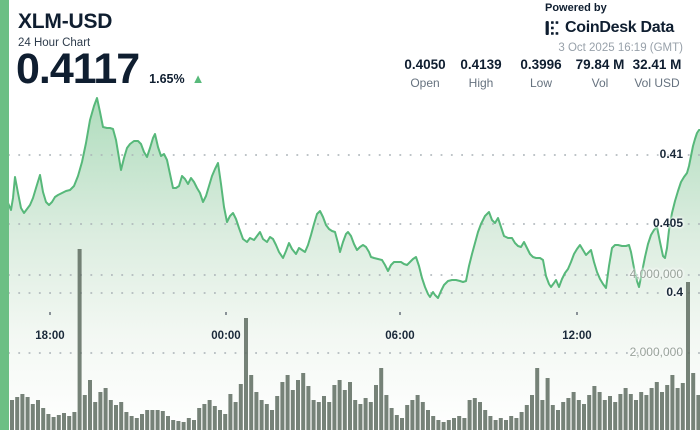 This screenshot has height=430, width=700. Describe the element at coordinates (65, 21) in the screenshot. I see `instrument-symbol: XLM-USD` at that location.